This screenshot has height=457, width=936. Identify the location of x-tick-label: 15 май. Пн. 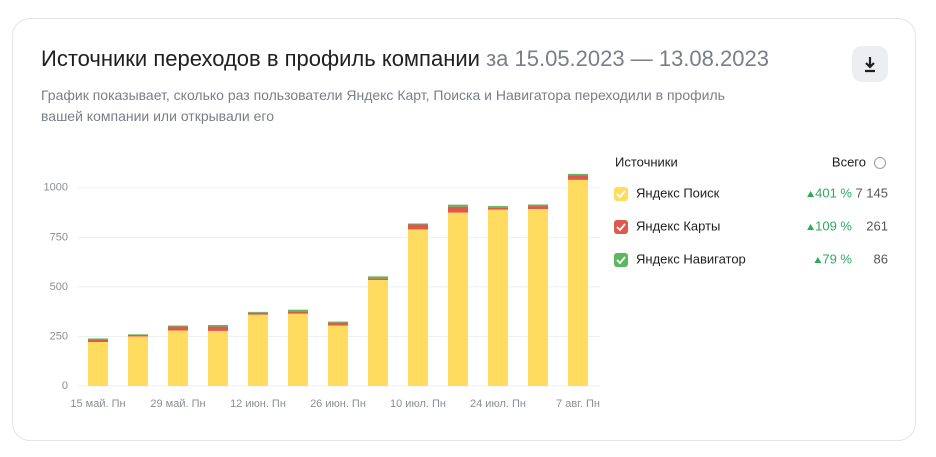
(97, 404).